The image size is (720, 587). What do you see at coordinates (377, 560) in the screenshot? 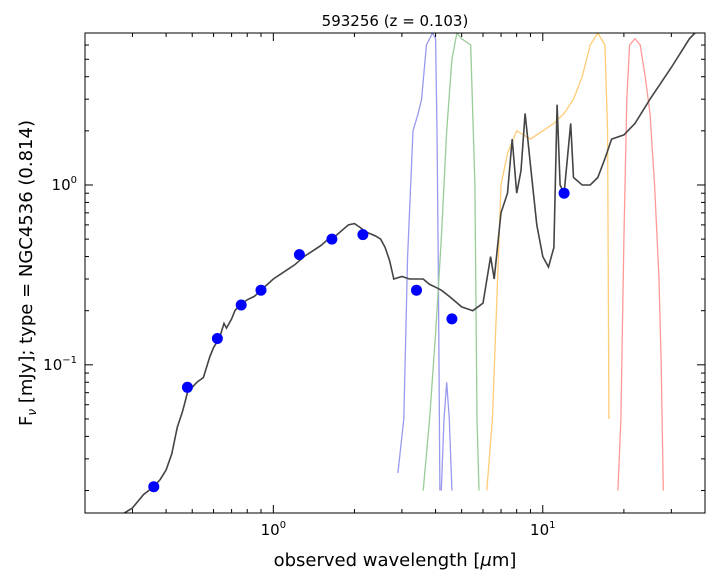
I see `x-axis-label-pre: observed wavelength [` at bounding box center [377, 560].